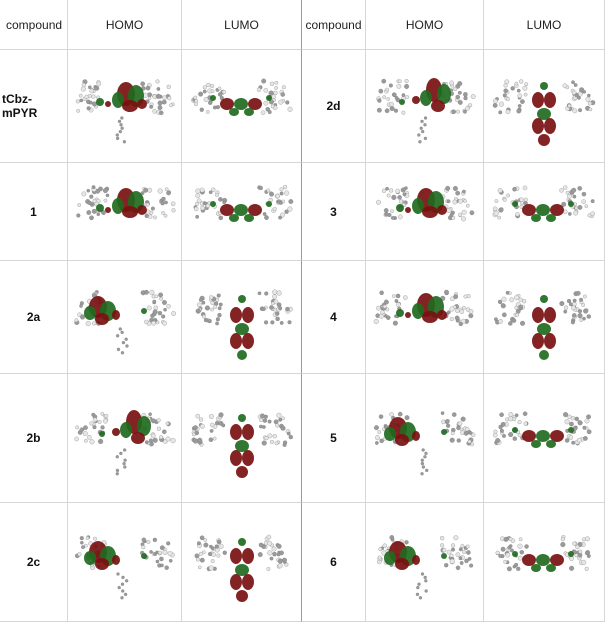 The image size is (605, 622). What do you see at coordinates (34, 438) in the screenshot?
I see `compound-label: 2b` at bounding box center [34, 438].